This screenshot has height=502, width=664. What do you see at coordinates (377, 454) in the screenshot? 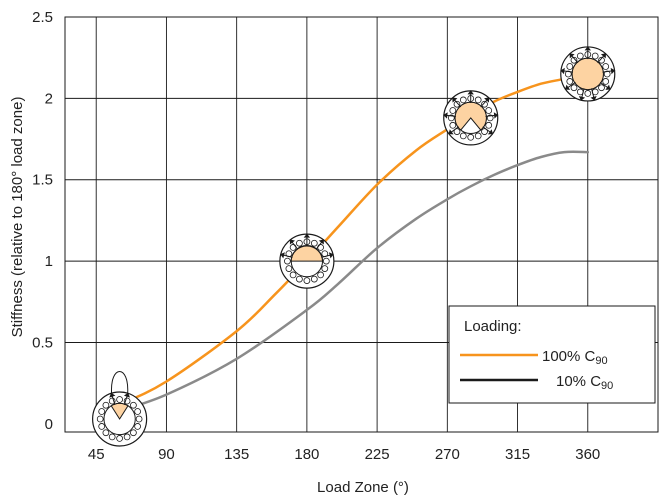
I see `x-tick-label-225: 225` at bounding box center [377, 454].